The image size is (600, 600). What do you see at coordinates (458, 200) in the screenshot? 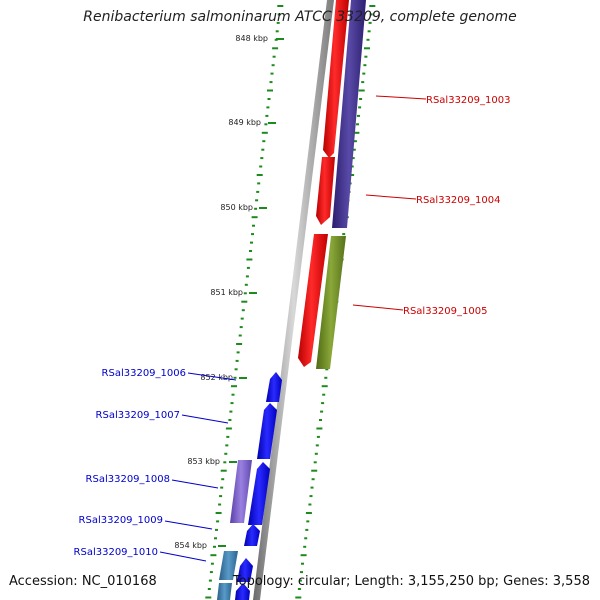
I see `gene-1004-label: RSal33209_1004` at bounding box center [458, 200].